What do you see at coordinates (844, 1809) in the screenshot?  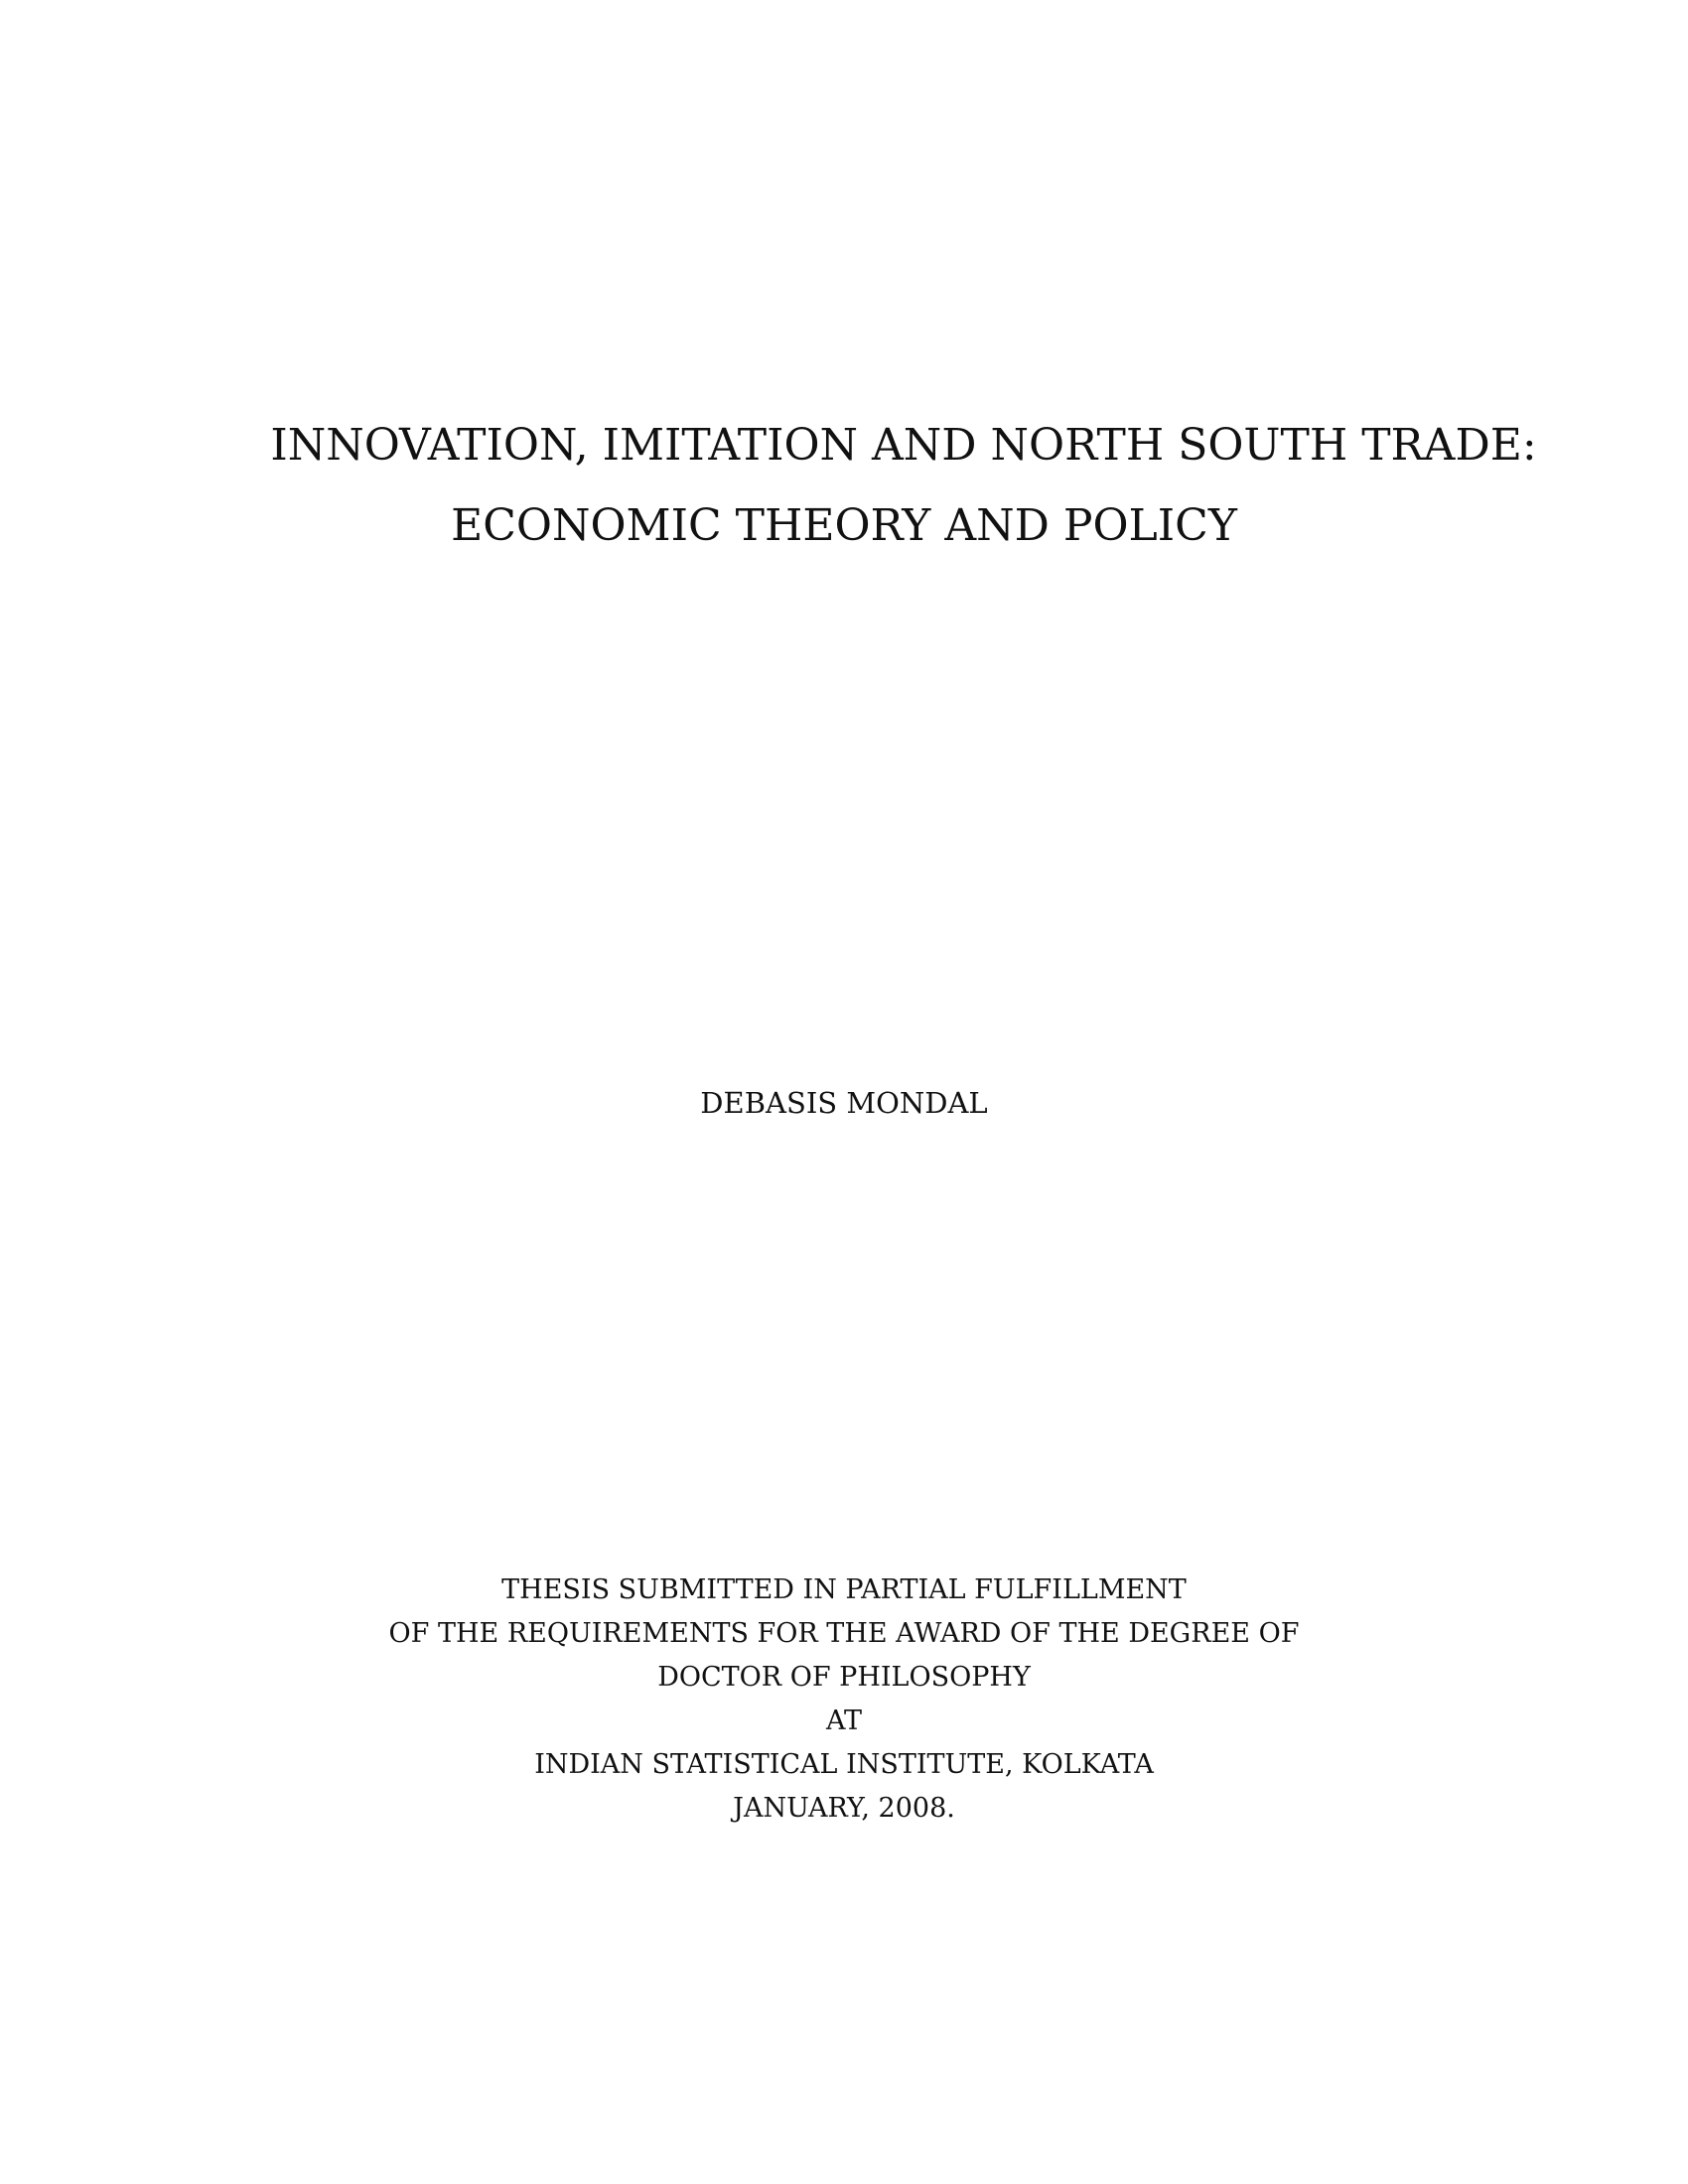 I see `submission-date: JANUARY, 2008.` at bounding box center [844, 1809].